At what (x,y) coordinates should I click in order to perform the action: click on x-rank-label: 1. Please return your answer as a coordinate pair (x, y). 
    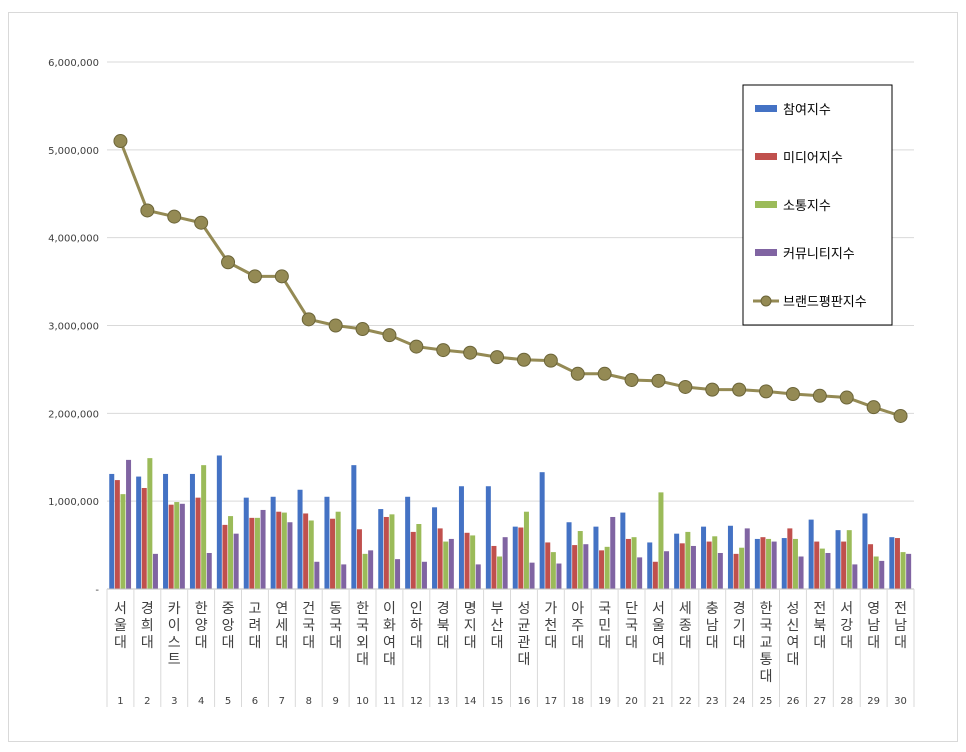
    Looking at the image, I should click on (120, 701).